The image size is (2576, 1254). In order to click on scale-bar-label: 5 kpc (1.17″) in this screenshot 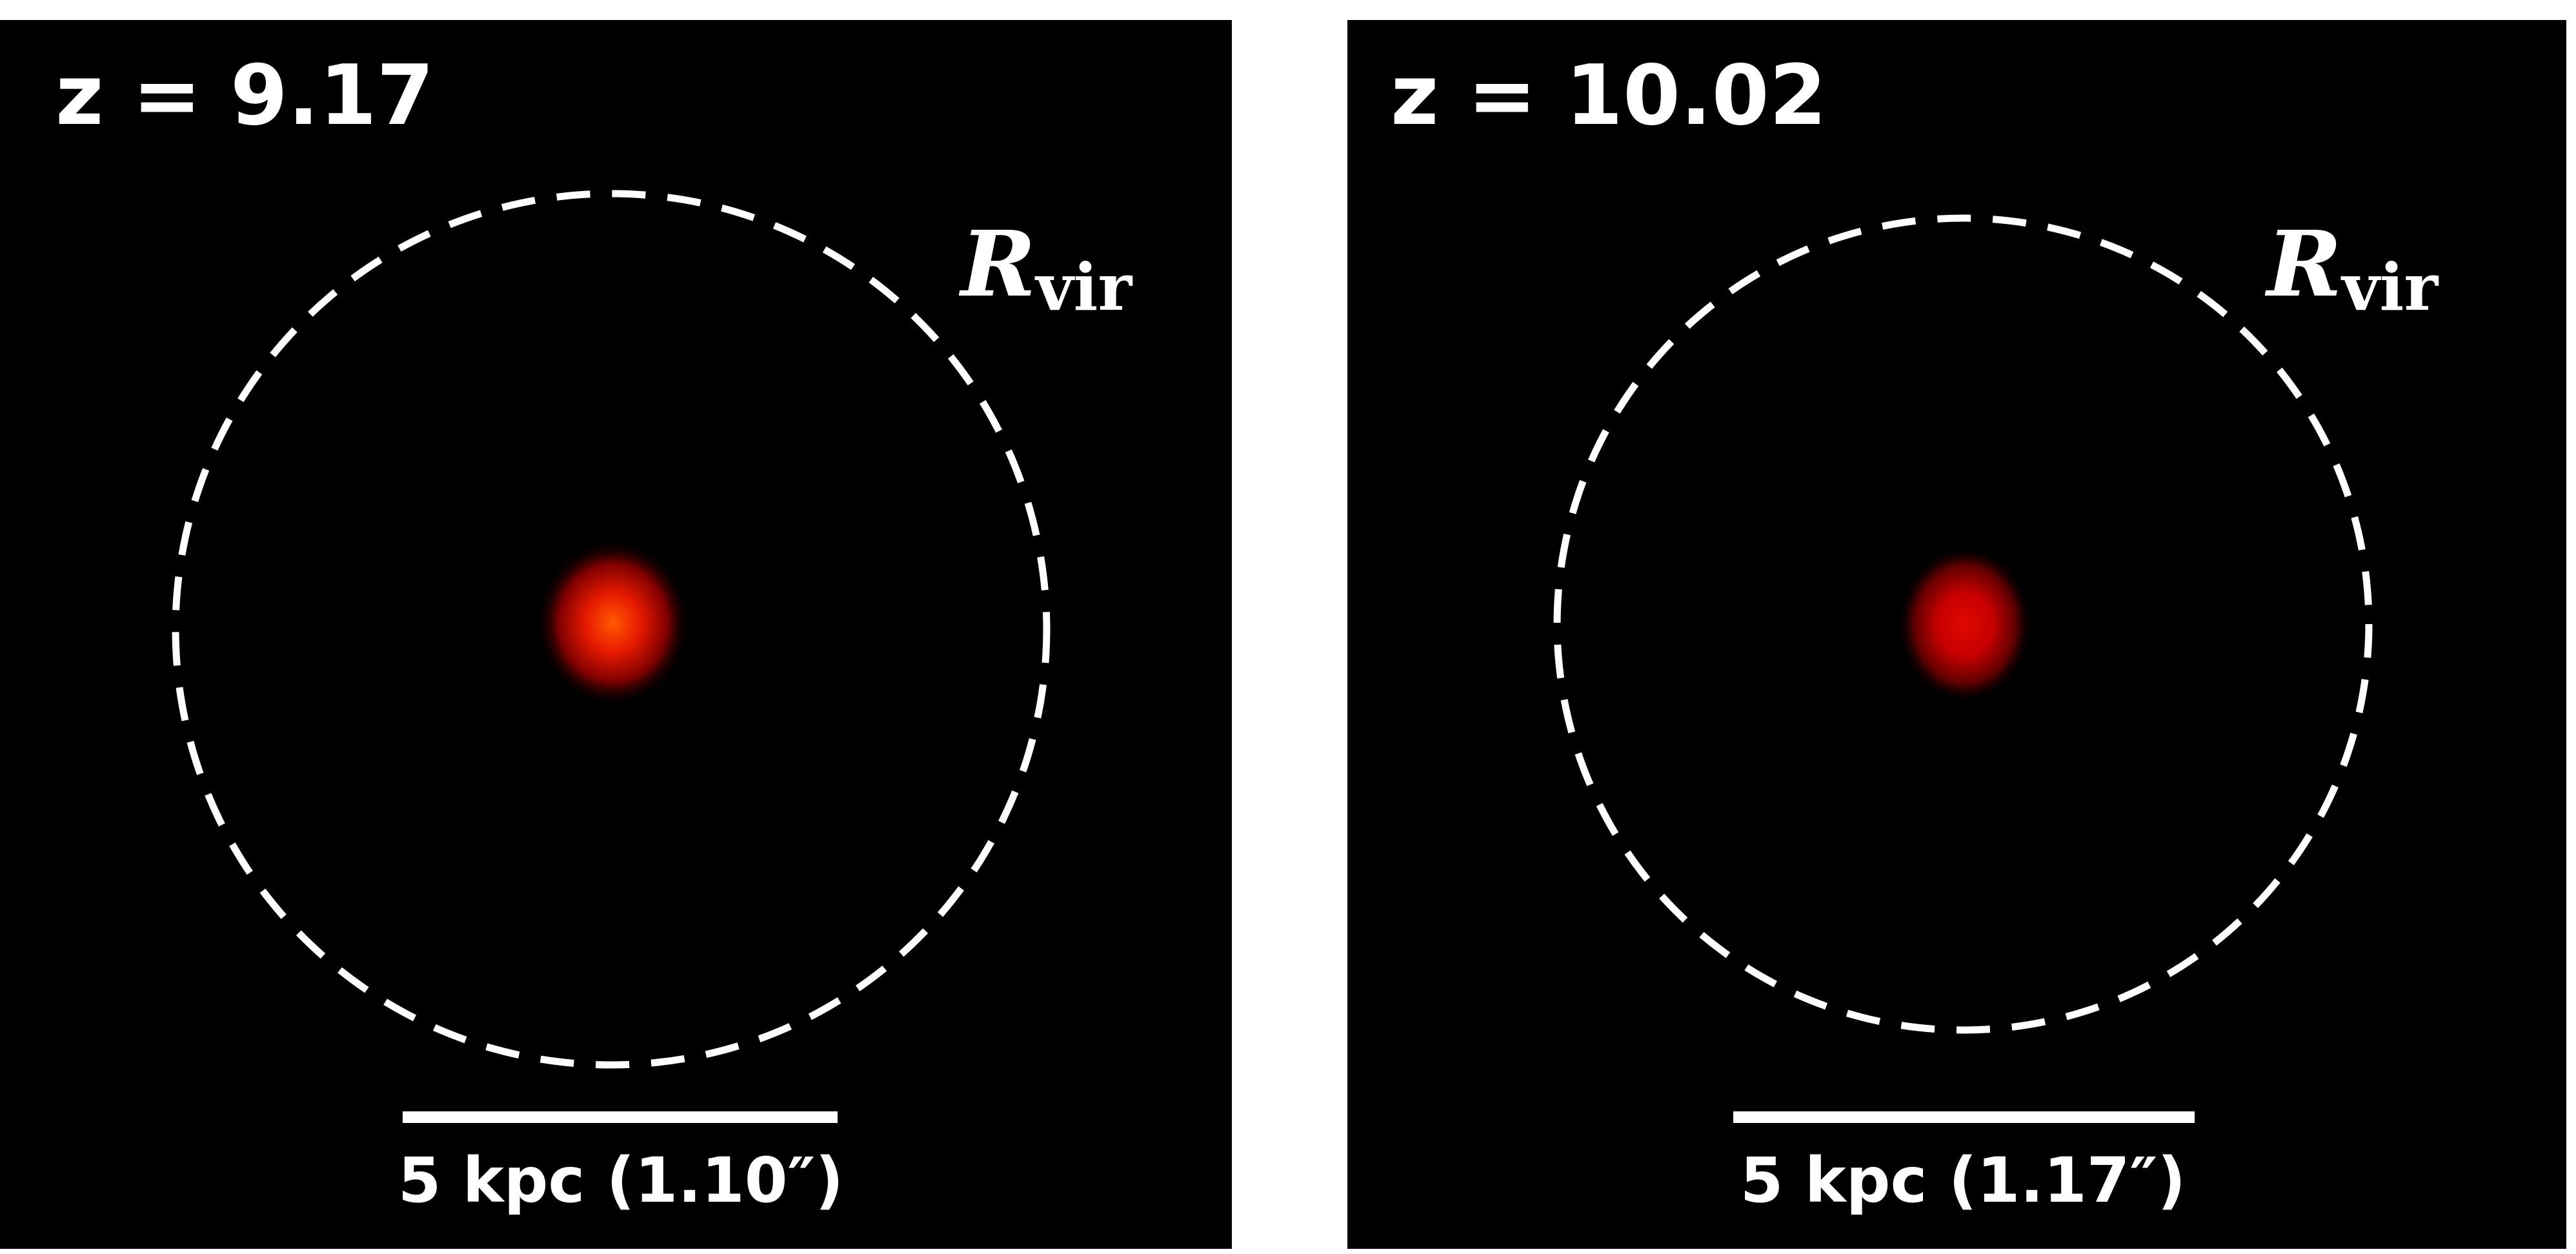, I will do `click(1963, 1180)`.